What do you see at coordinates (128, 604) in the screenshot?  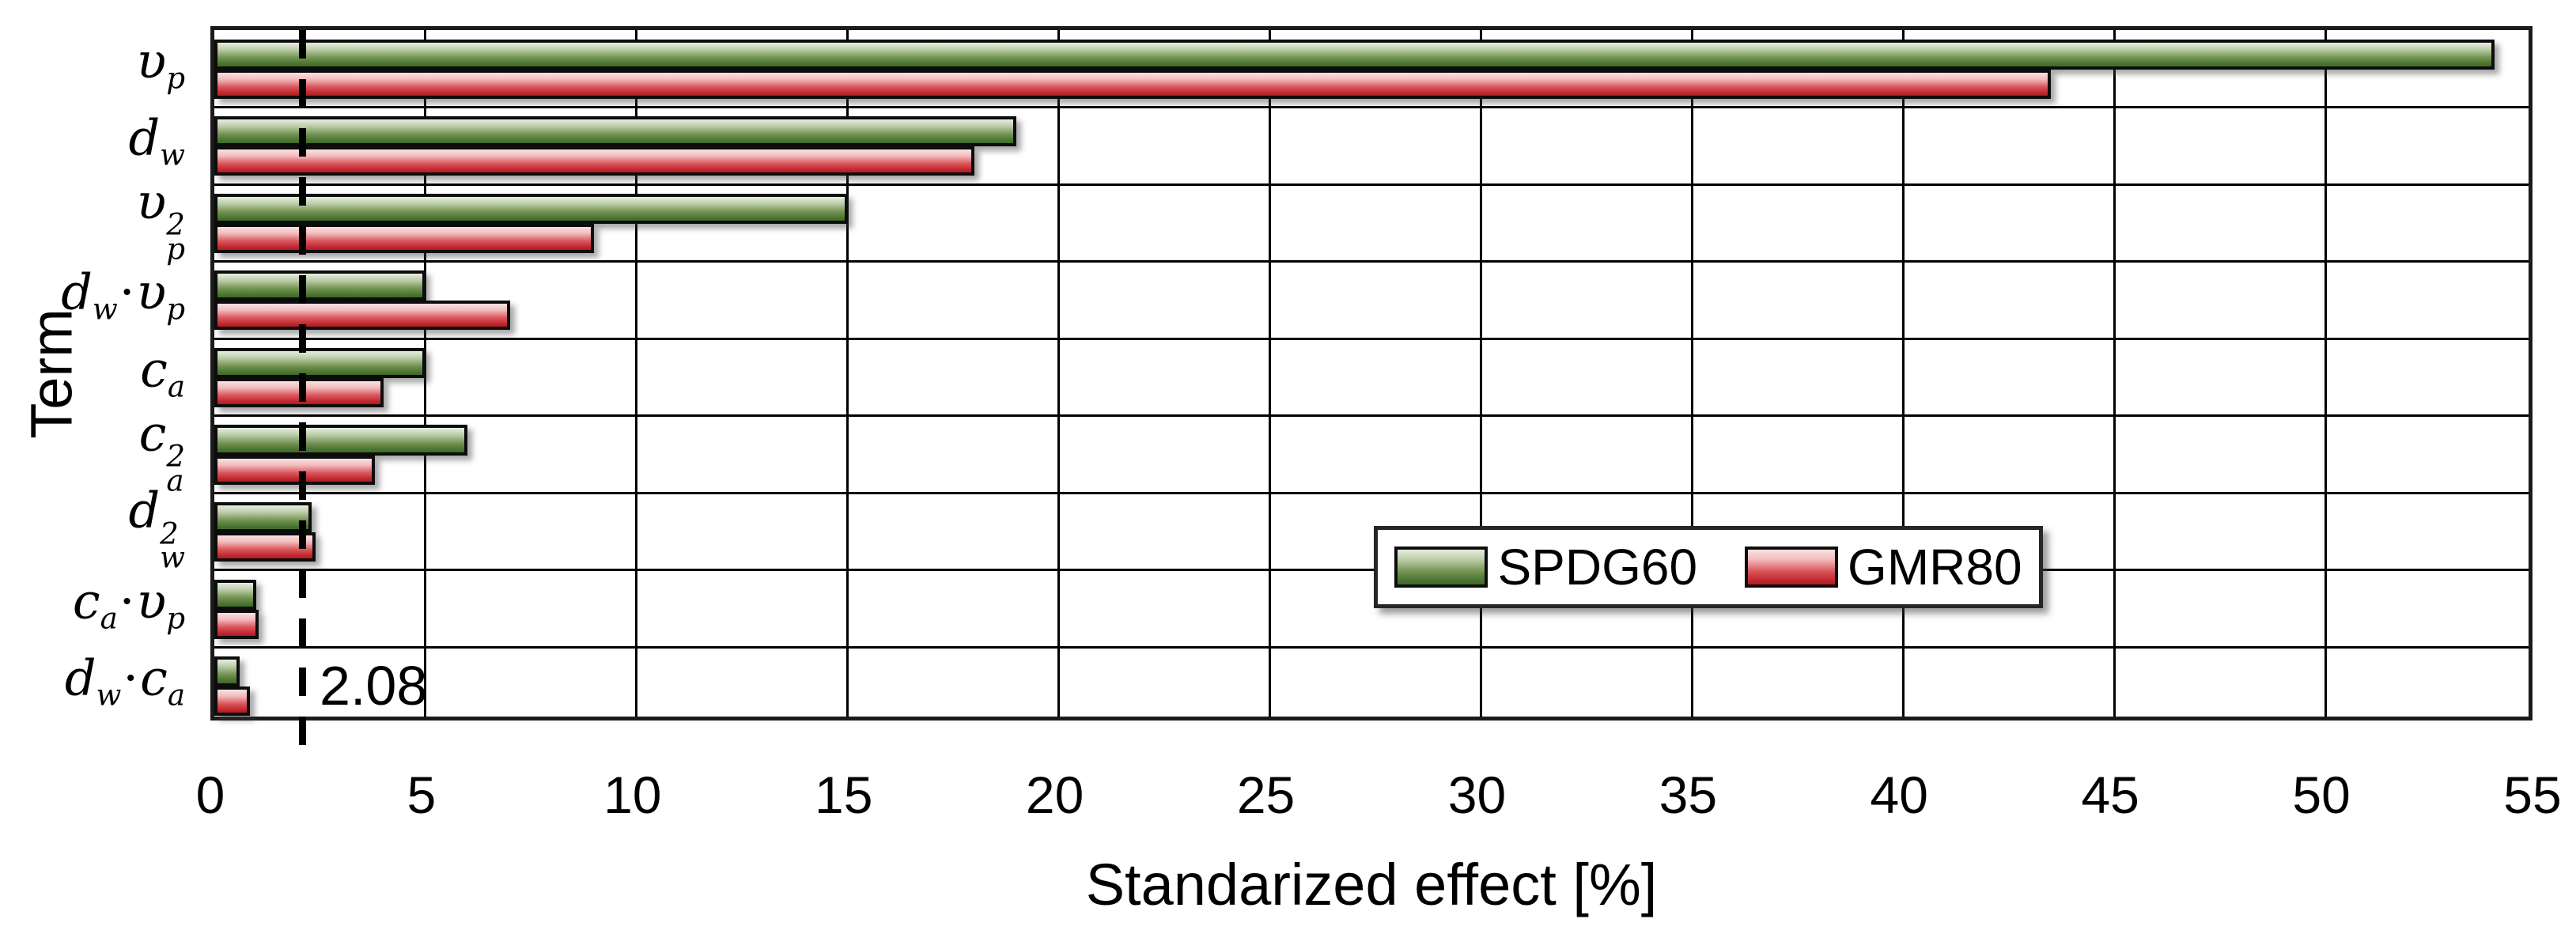 I see `y-tick-label-ca·υp: ca·υp` at bounding box center [128, 604].